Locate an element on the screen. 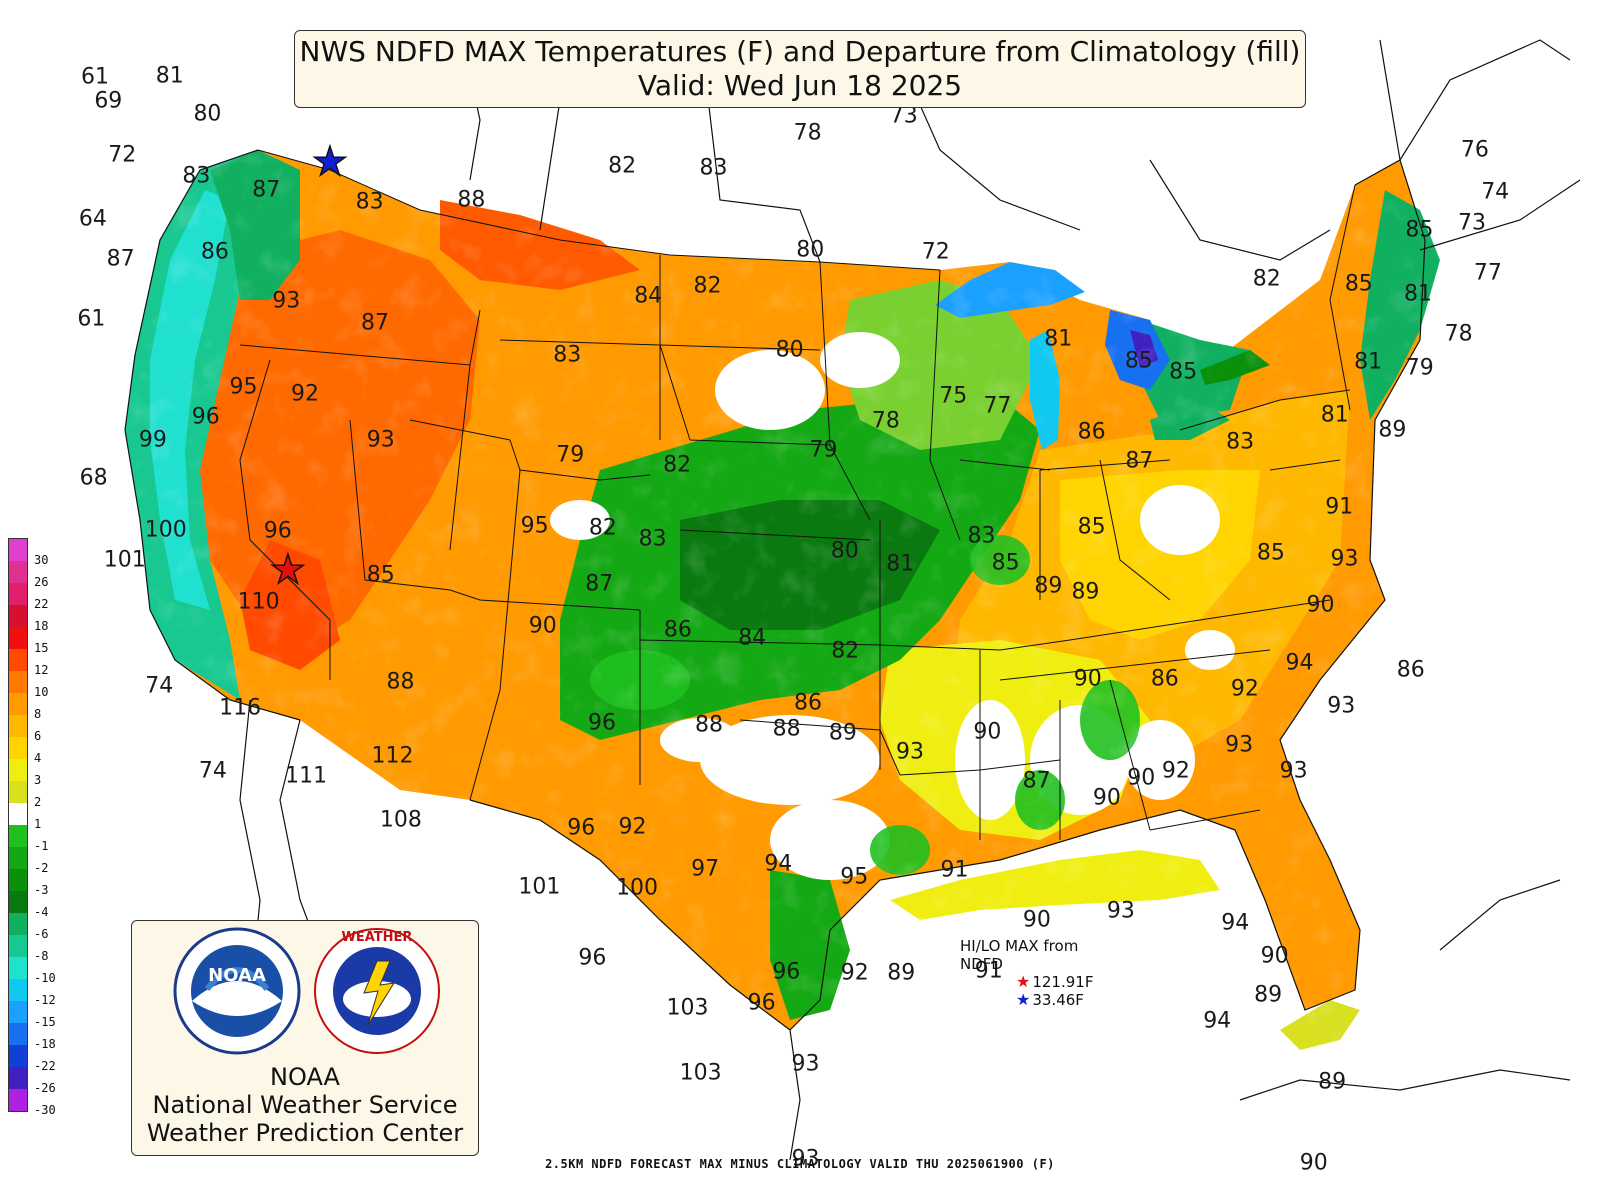 The width and height of the screenshot is (1600, 1200). scale-label: -4 is located at coordinates (41, 912).